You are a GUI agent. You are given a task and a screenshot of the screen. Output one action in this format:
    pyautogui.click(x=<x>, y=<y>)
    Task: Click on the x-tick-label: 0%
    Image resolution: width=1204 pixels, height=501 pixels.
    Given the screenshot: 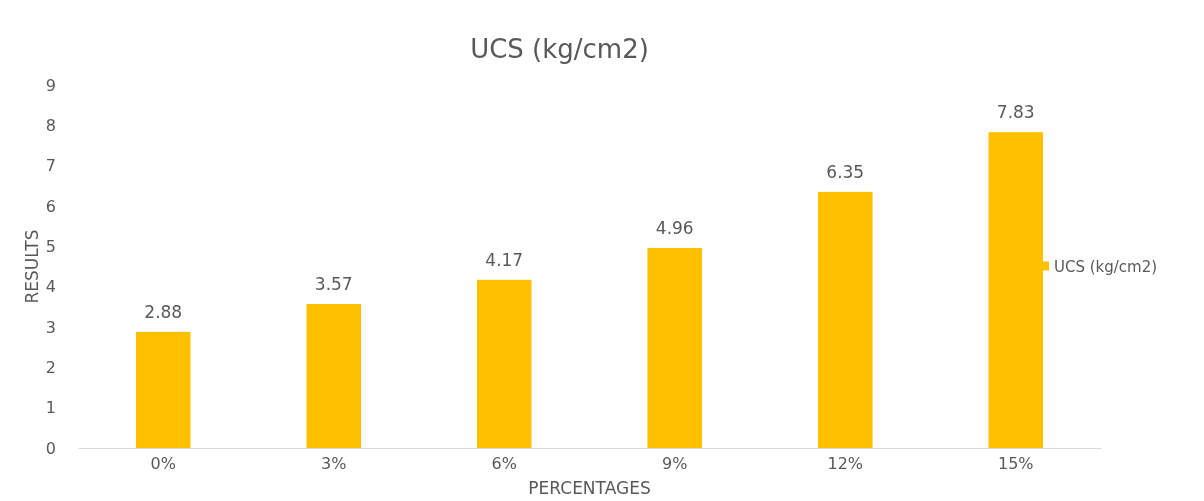 What is the action you would take?
    pyautogui.click(x=163, y=464)
    